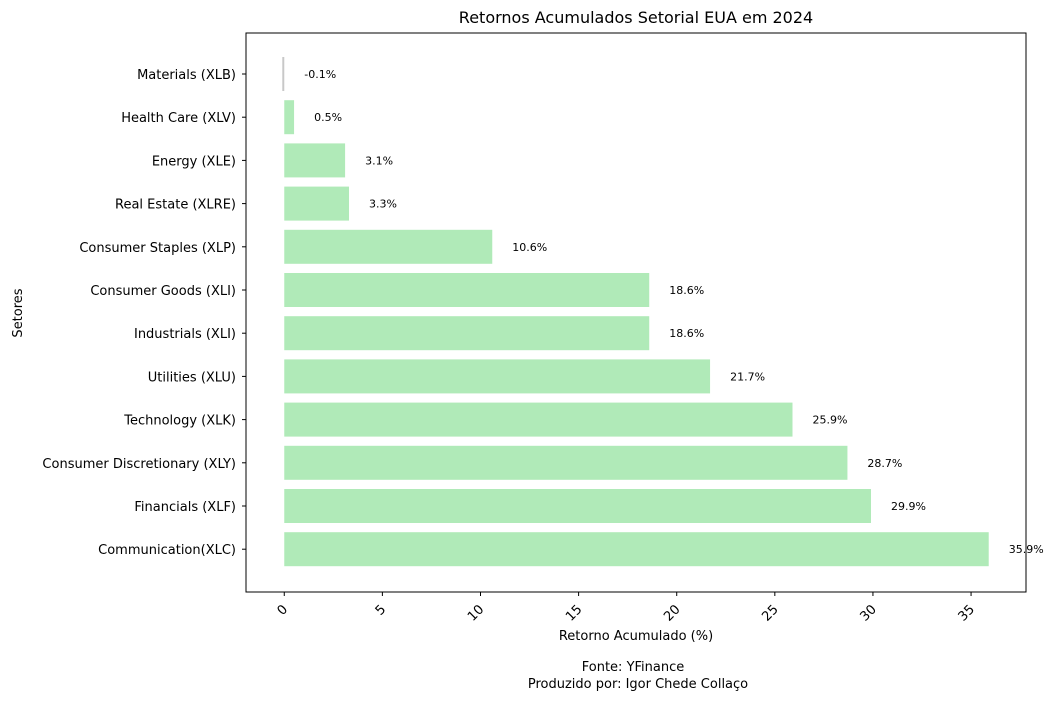 This screenshot has width=1059, height=705. What do you see at coordinates (185, 507) in the screenshot?
I see `y-tick-label: Financials (XLF)` at bounding box center [185, 507].